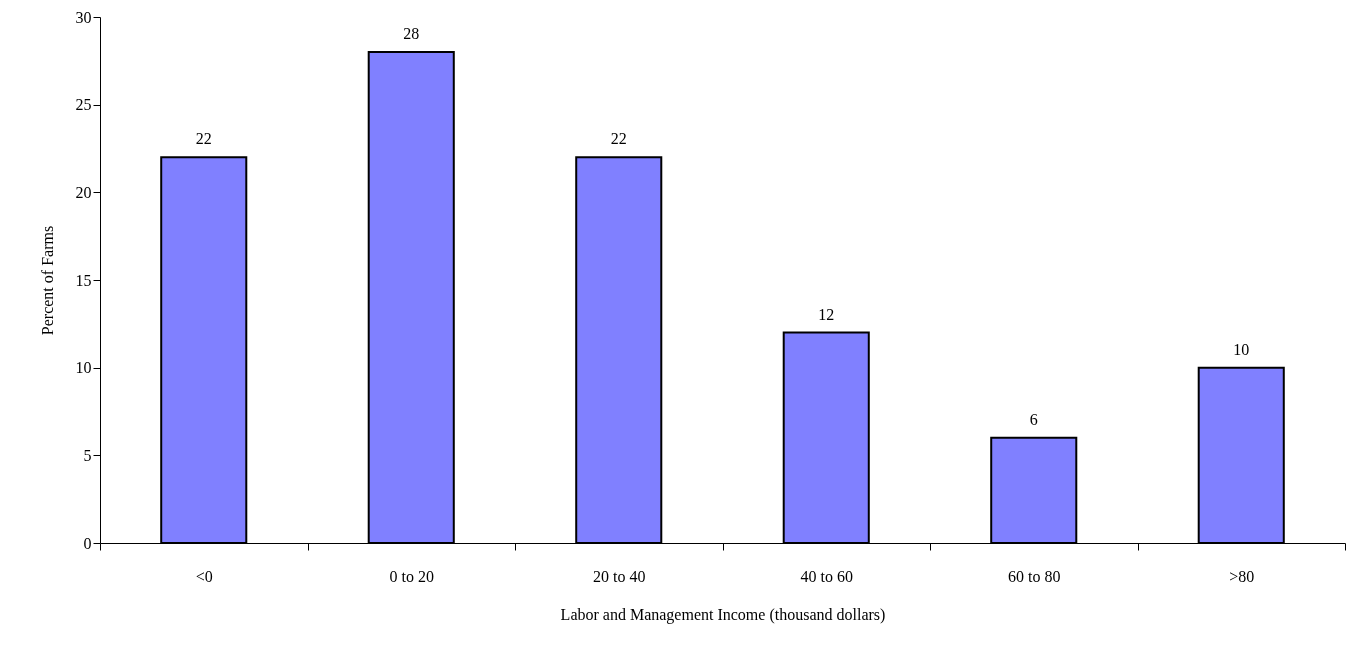  Describe the element at coordinates (204, 576) in the screenshot. I see `x-tick-label: <0` at that location.